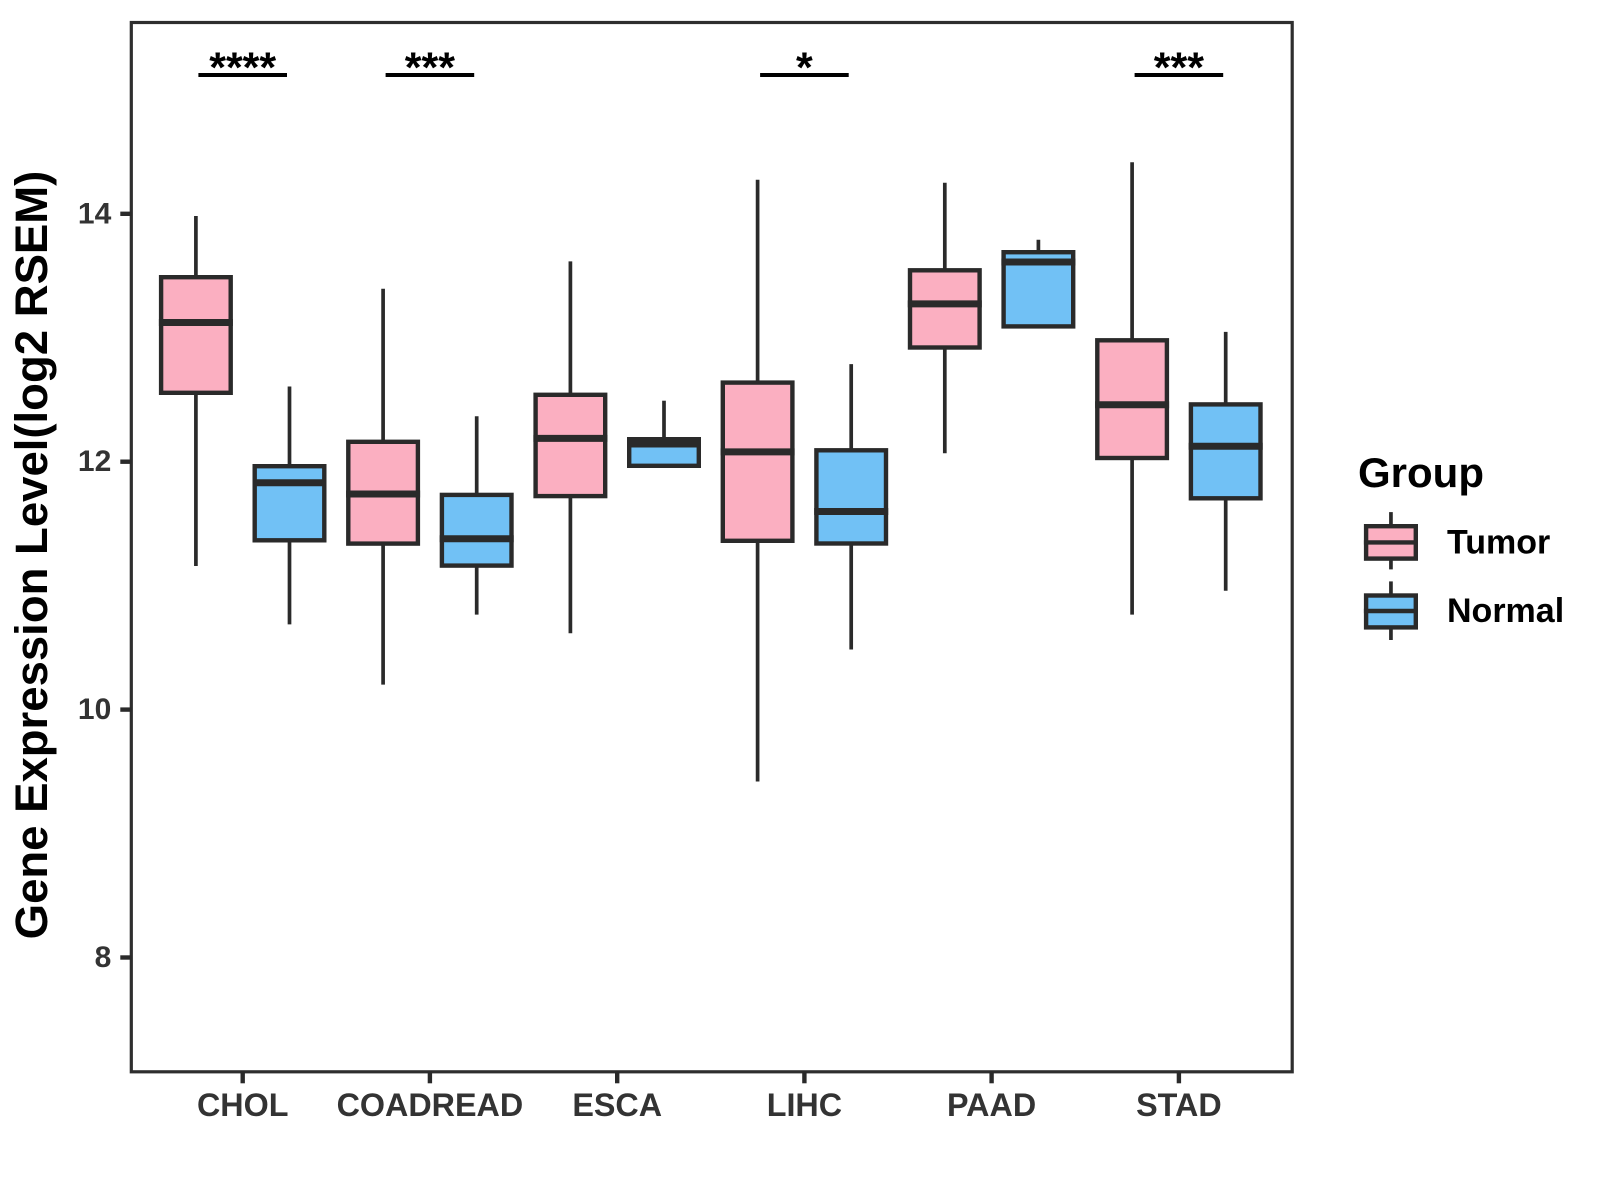 This screenshot has height=1200, width=1600. What do you see at coordinates (31, 555) in the screenshot?
I see `svg-text:Gene Expression Level(log2 RSE: Gene Expression Level(log2 RSEM)` at bounding box center [31, 555].